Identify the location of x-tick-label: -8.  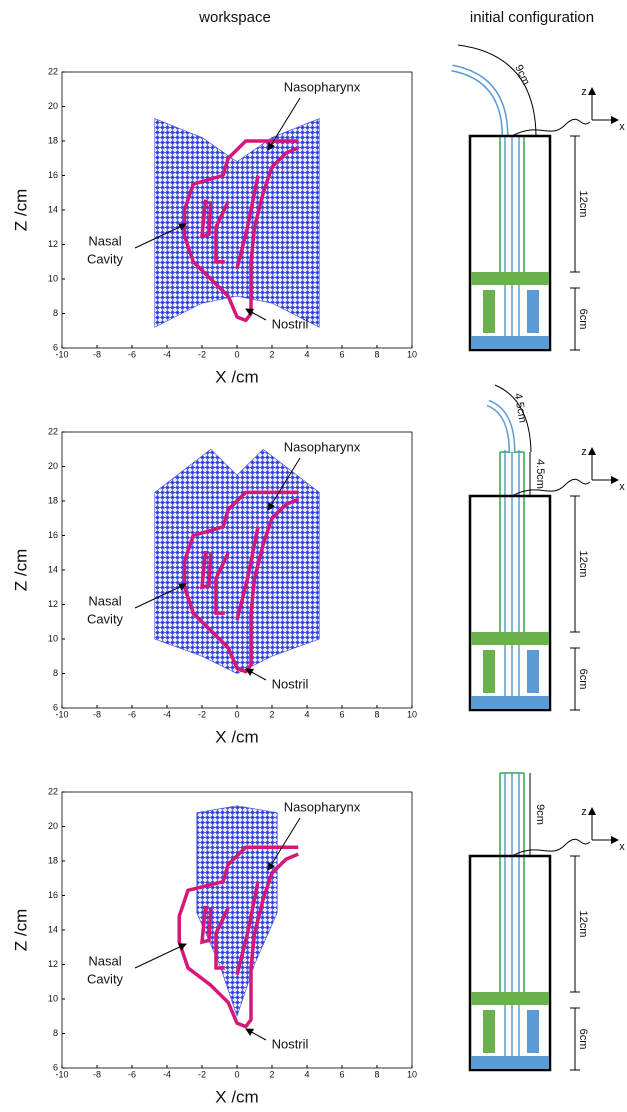
(97, 714).